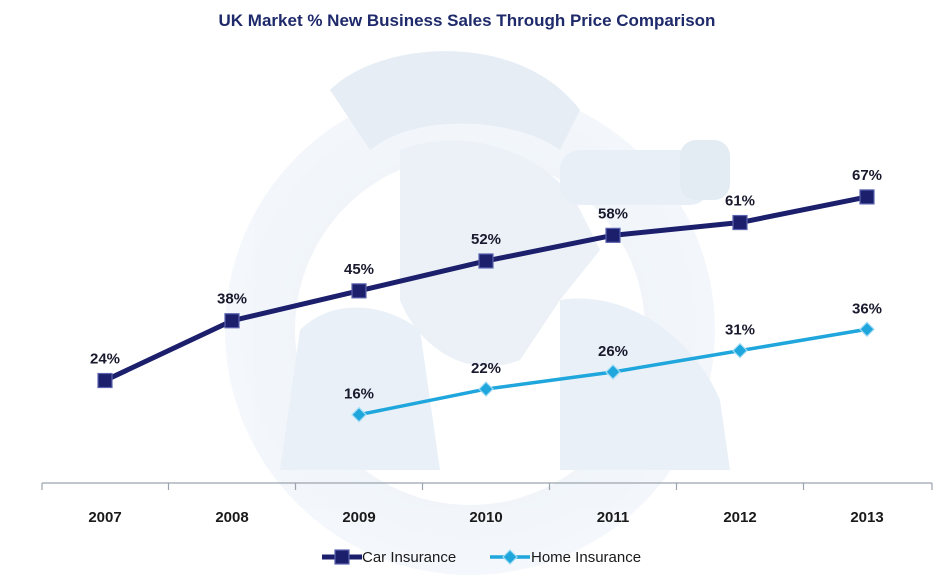  I want to click on data-label: 67%, so click(867, 175).